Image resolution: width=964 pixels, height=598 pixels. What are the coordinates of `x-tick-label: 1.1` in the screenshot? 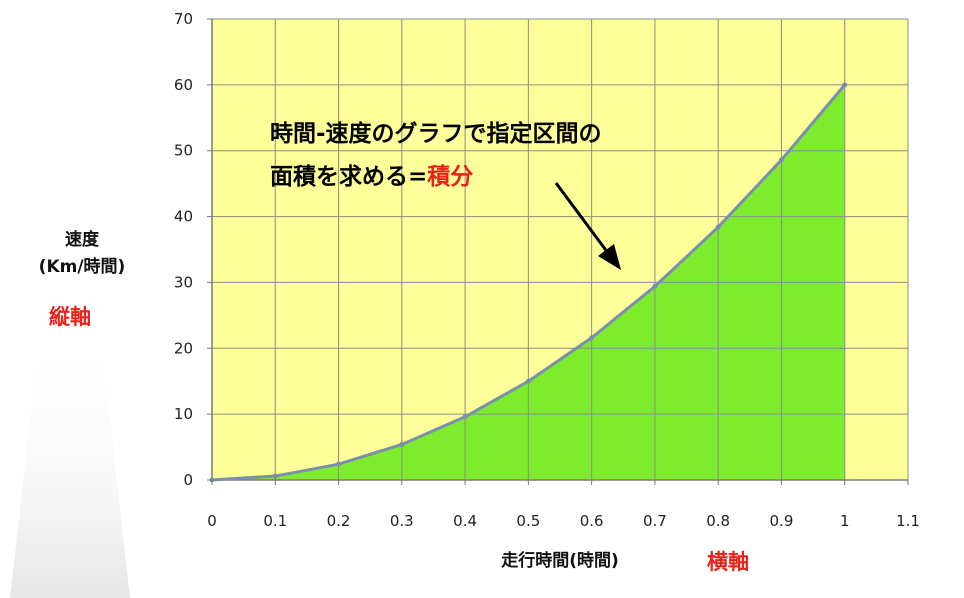 It's located at (908, 521).